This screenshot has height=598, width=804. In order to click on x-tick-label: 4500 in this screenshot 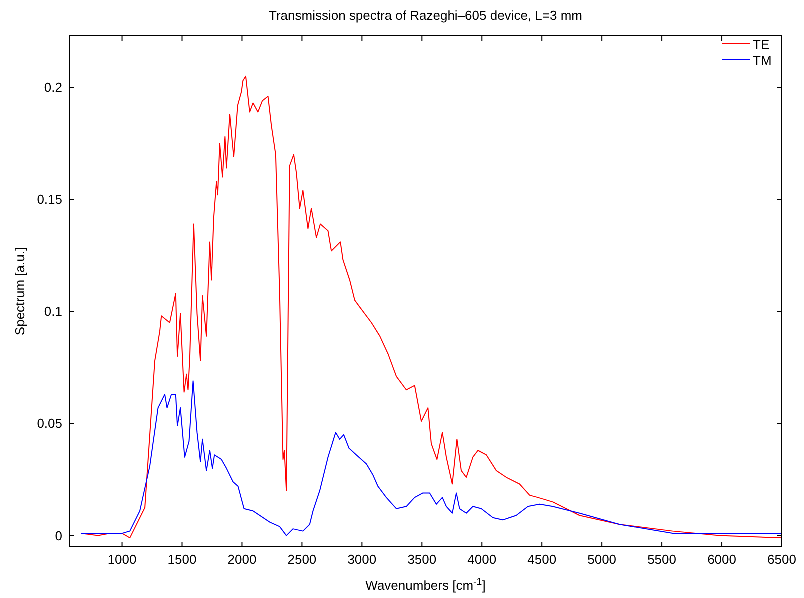, I will do `click(542, 559)`.